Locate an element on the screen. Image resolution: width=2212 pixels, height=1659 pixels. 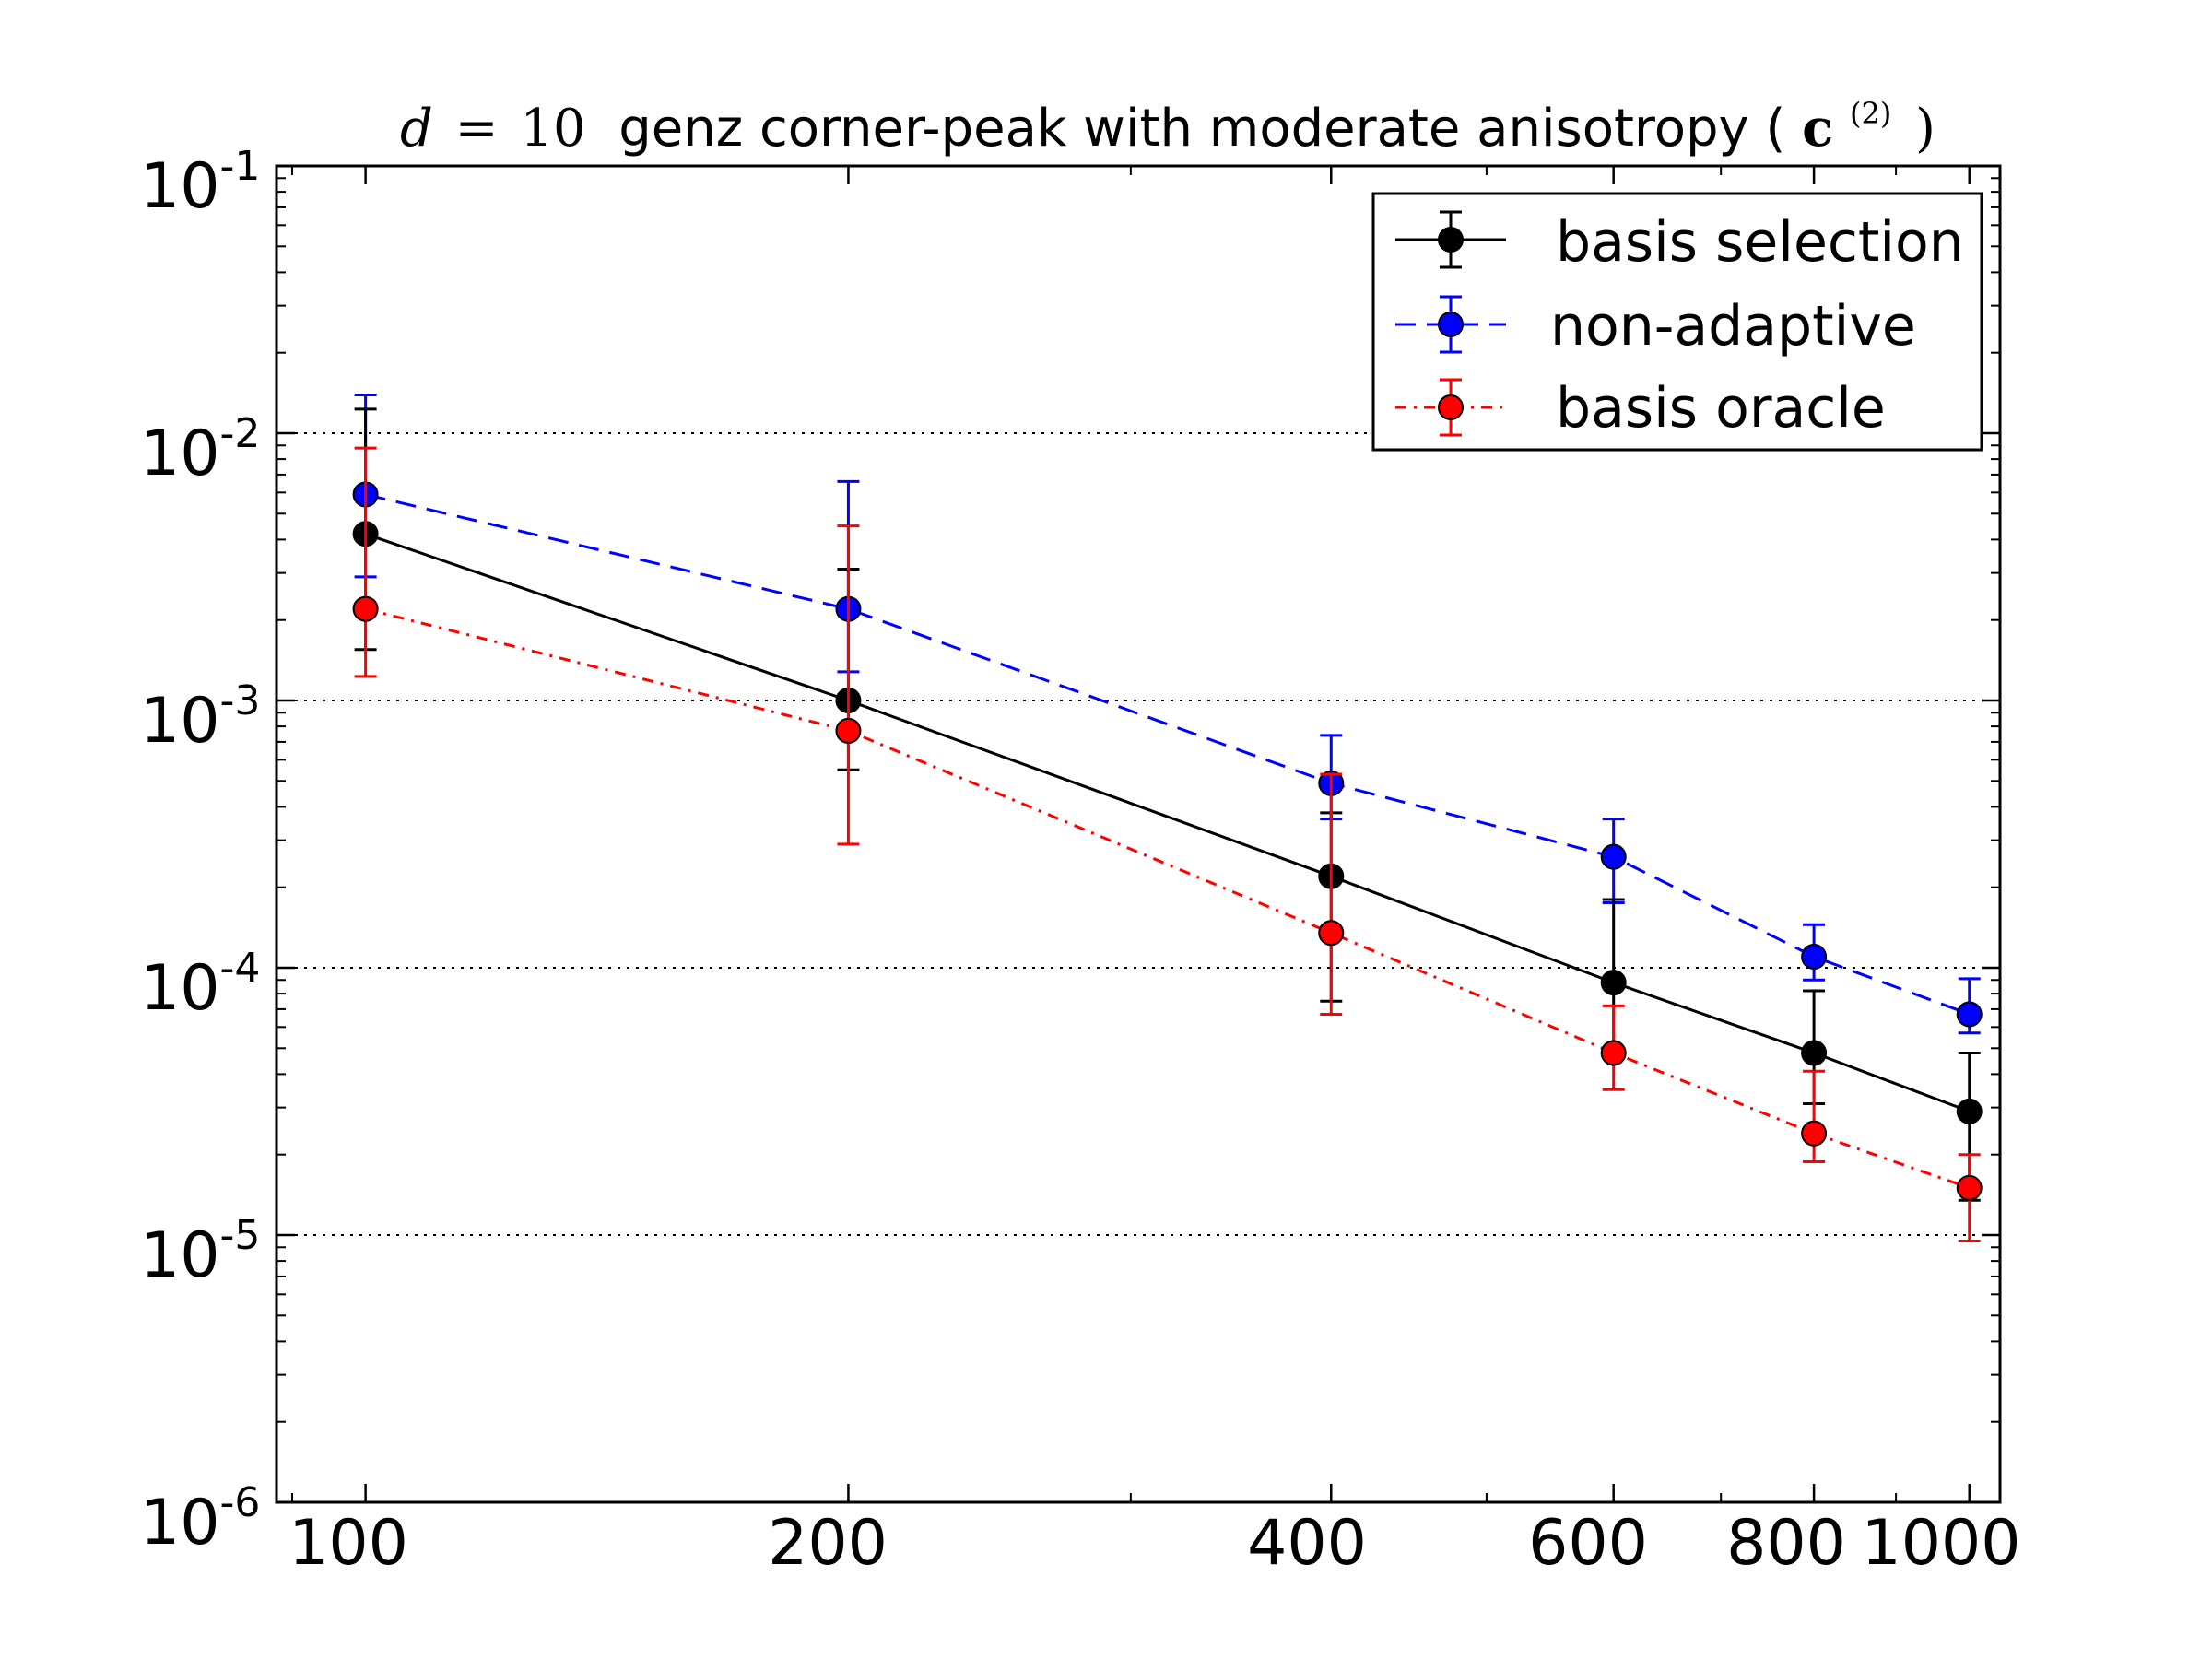
ytick-label-1e-4: 10⁻⁴ is located at coordinates (200, 985).